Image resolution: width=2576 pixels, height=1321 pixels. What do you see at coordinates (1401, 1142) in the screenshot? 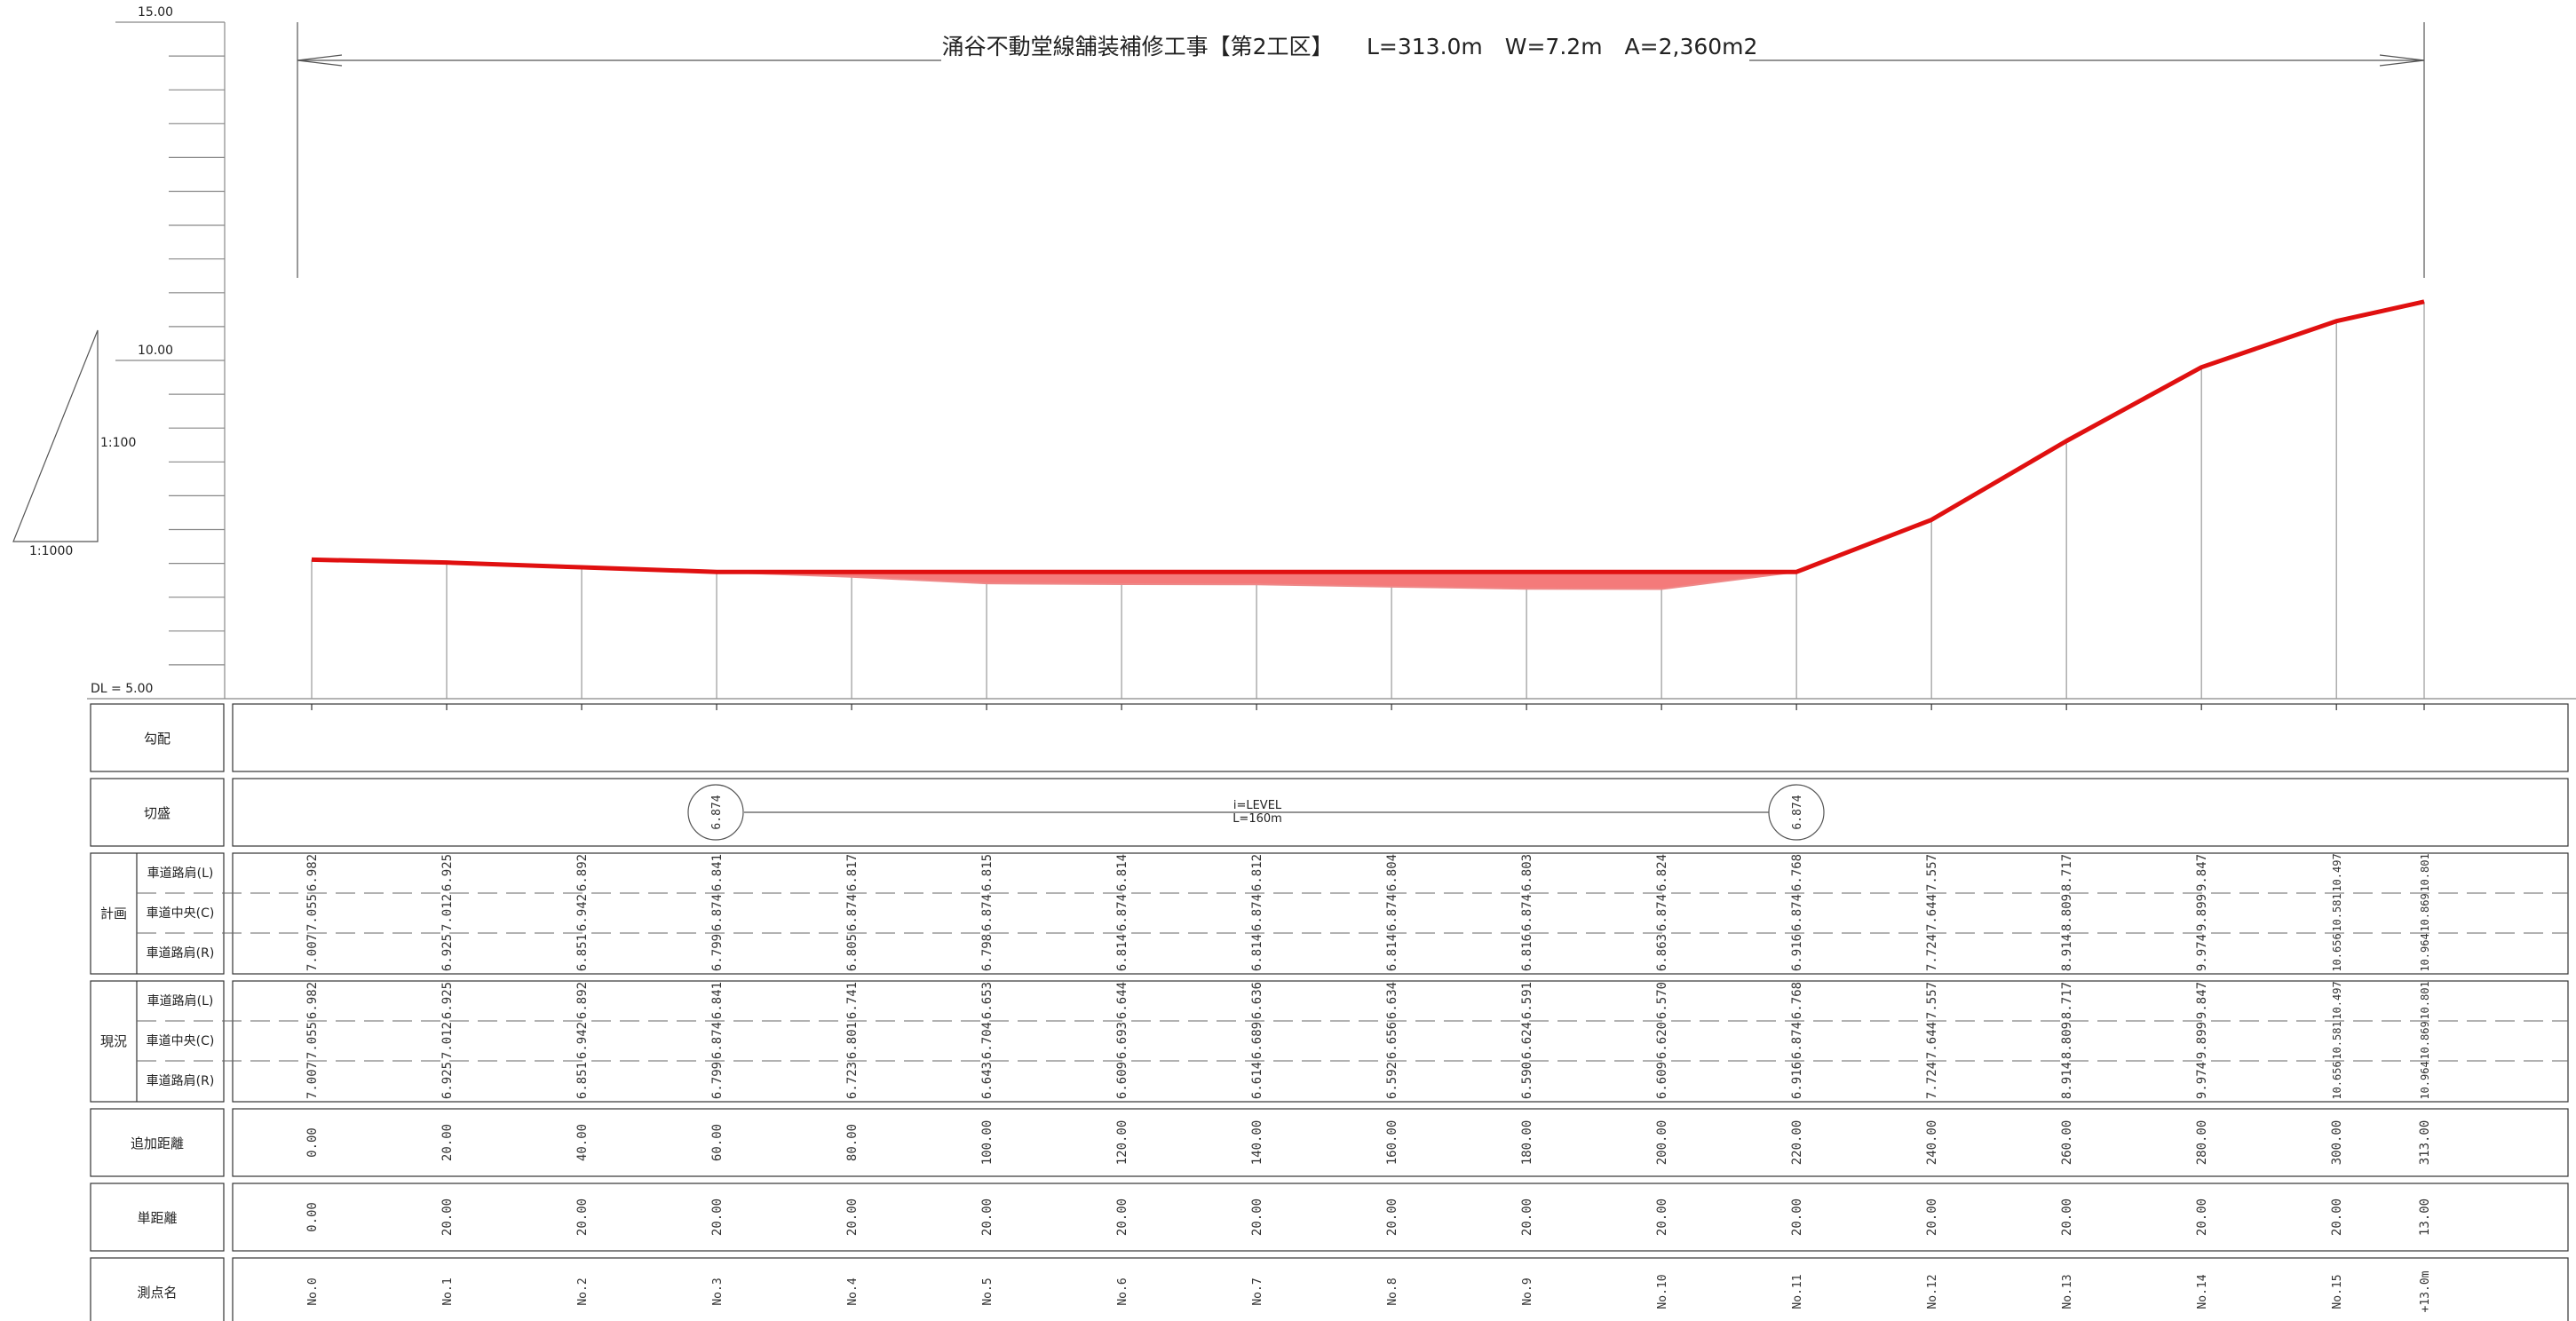
I see `body-cumdist-box` at bounding box center [1401, 1142].